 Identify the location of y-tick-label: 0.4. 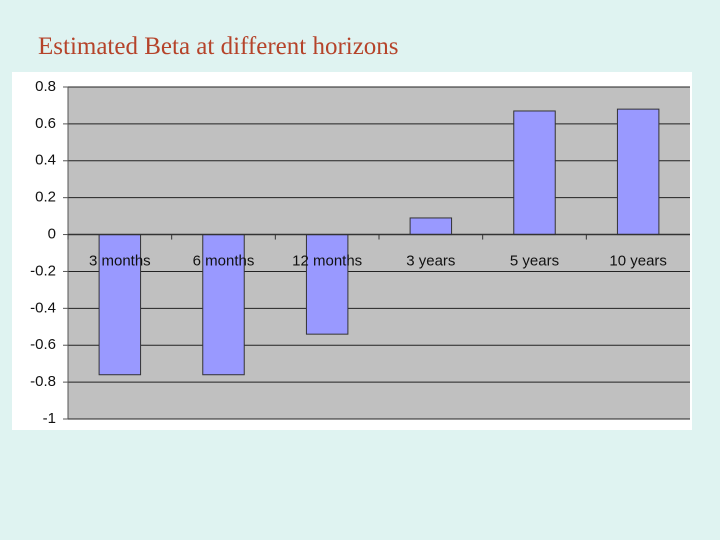
(45, 160).